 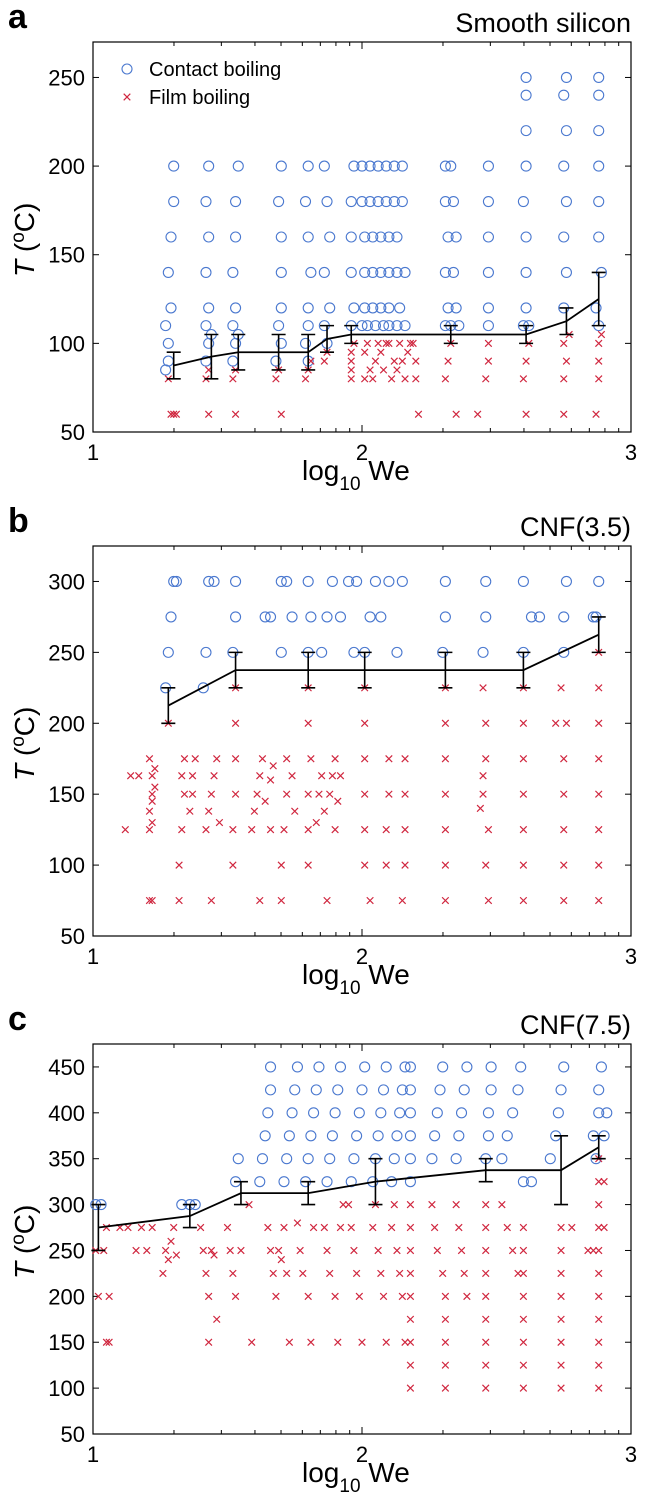 What do you see at coordinates (18, 1239) in the screenshot?
I see `y-label-sup: o` at bounding box center [18, 1239].